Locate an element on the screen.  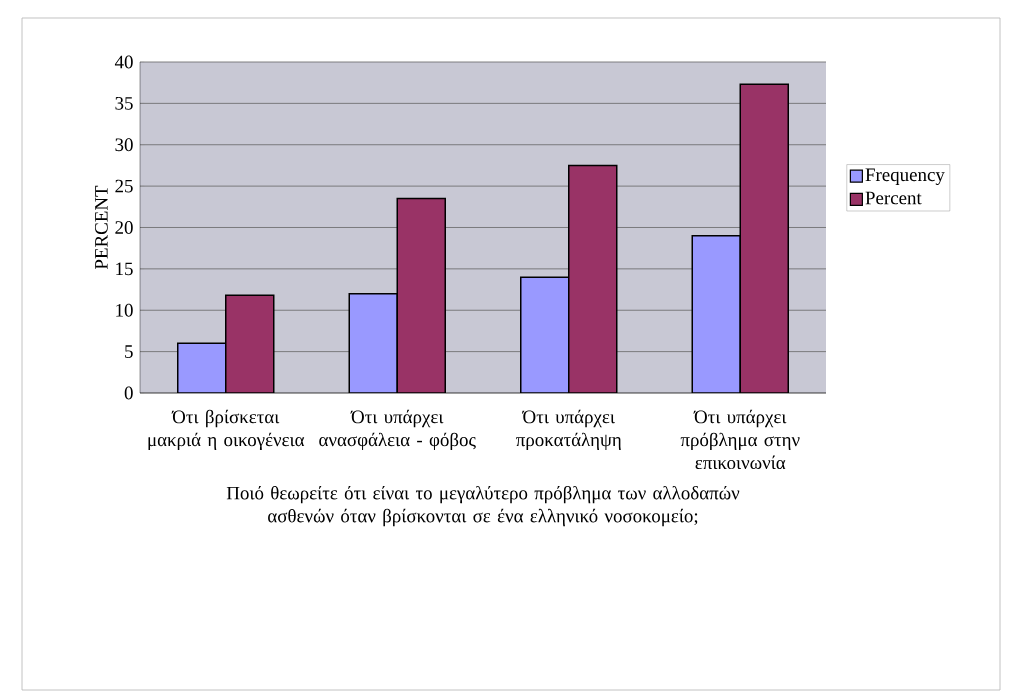
legend-label: Percent is located at coordinates (893, 198).